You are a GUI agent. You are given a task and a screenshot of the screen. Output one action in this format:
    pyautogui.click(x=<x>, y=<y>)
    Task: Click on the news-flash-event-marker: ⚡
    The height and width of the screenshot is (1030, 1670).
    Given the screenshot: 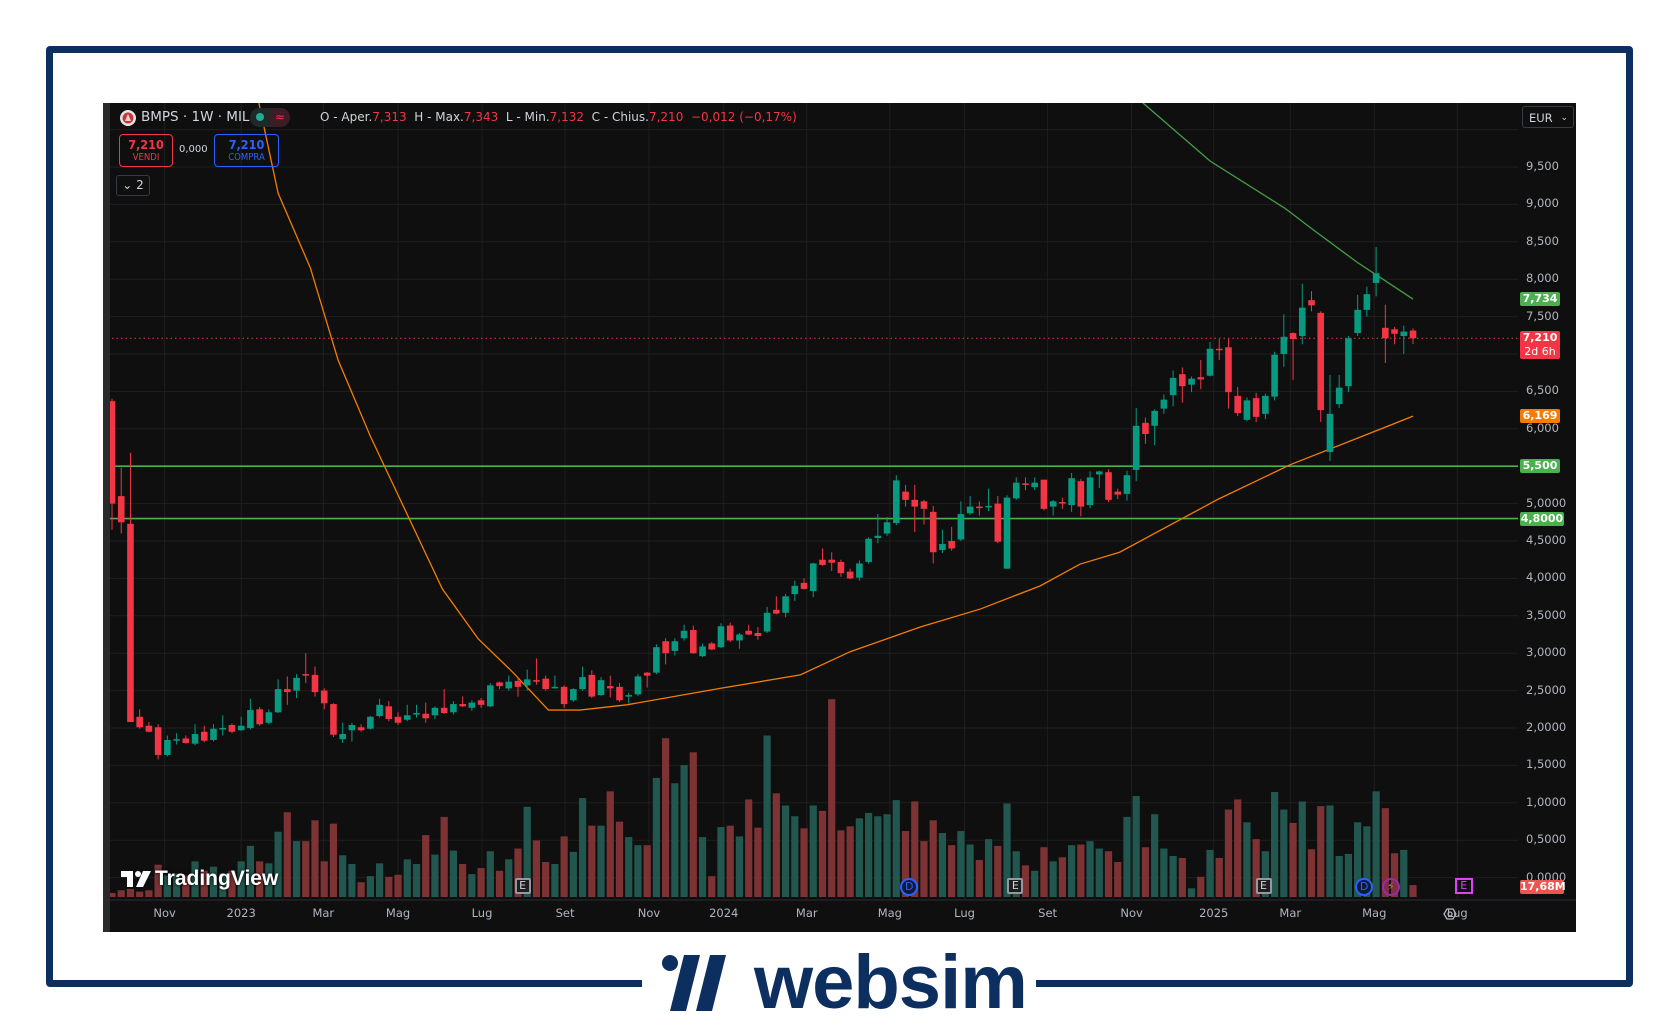 What is the action you would take?
    pyautogui.click(x=1390, y=887)
    